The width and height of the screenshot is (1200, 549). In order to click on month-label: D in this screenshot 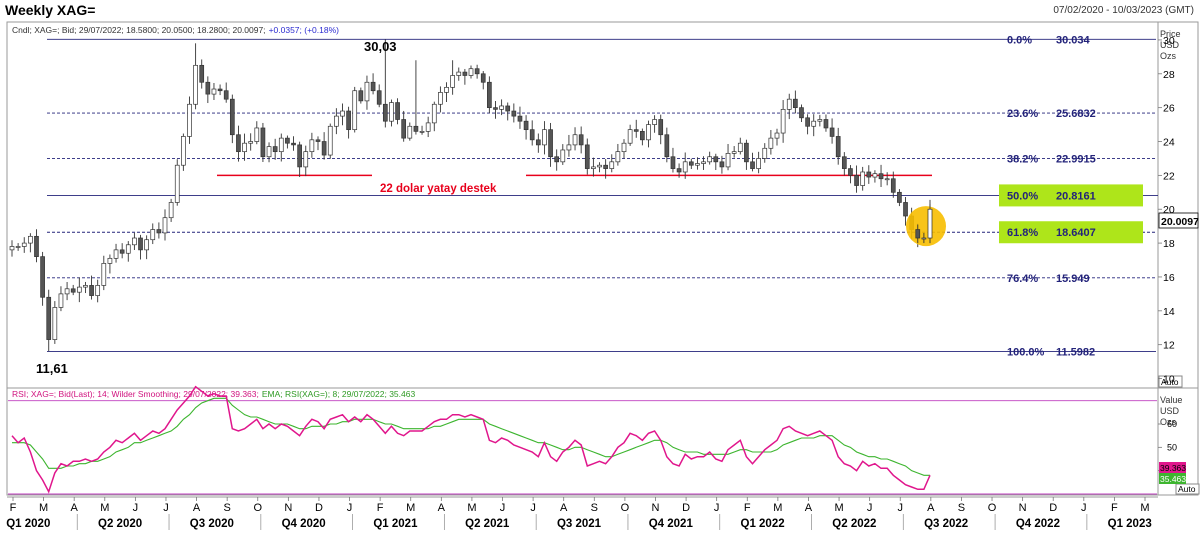, I will do `click(319, 508)`.